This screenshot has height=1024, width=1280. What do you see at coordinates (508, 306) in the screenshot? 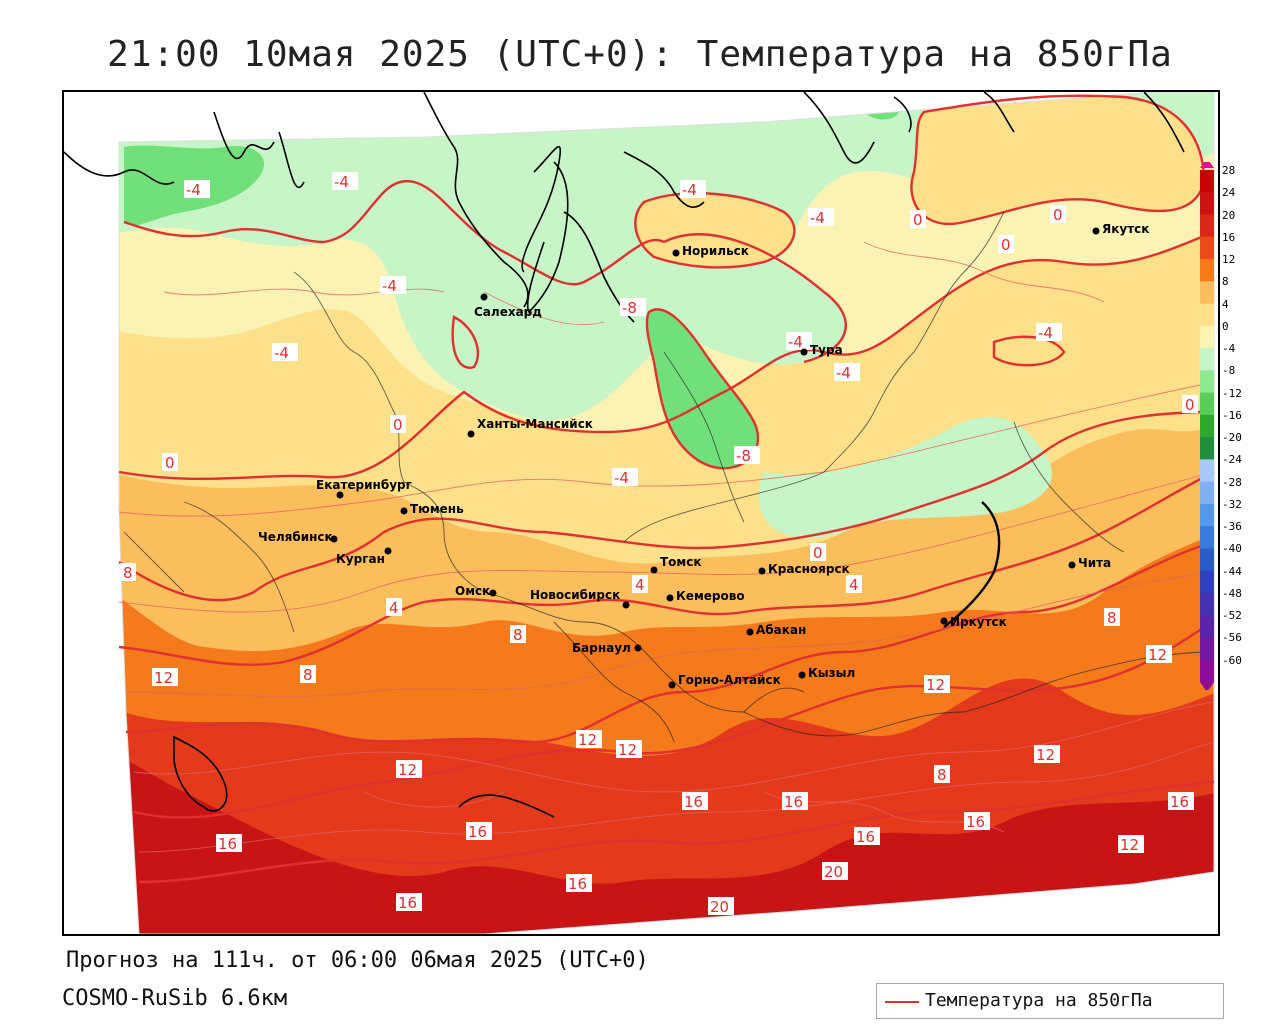
I see `city-salekhard: Салехард` at bounding box center [508, 306].